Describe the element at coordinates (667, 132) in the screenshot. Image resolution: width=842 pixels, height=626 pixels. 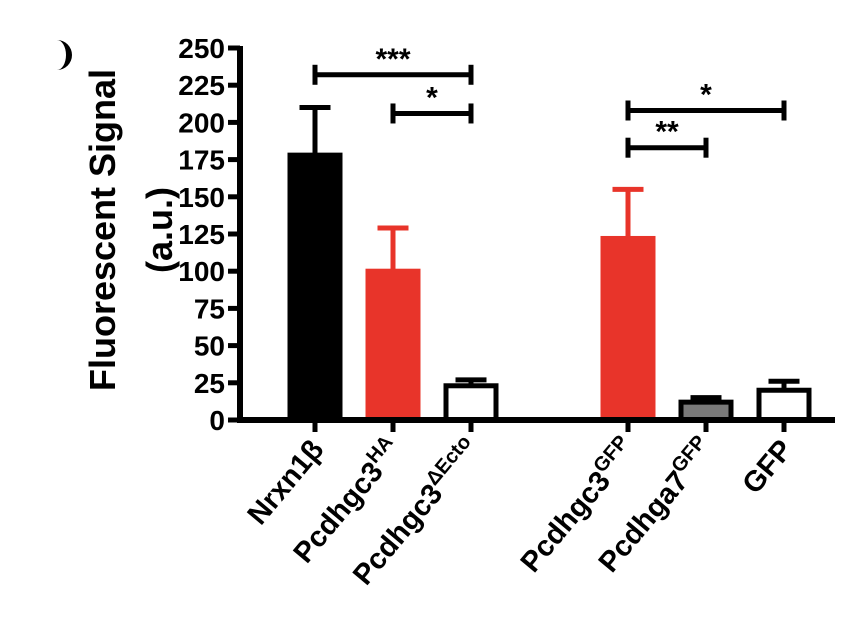
I see `significance-label: **` at that location.